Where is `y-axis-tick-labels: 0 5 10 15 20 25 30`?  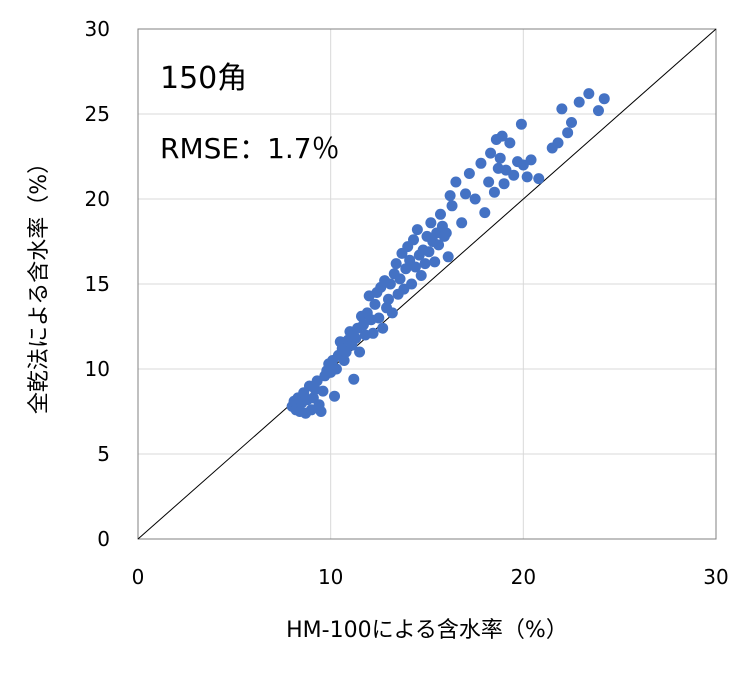
y-axis-tick-labels: 0 5 10 15 20 25 30 is located at coordinates (97, 284).